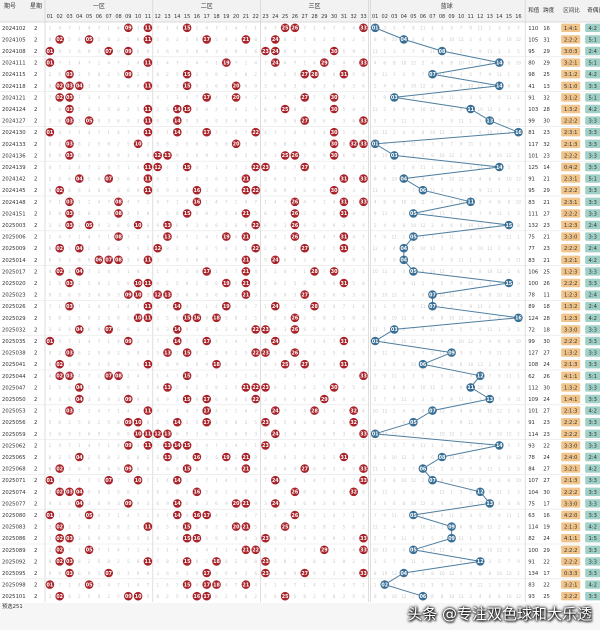  Describe the element at coordinates (499, 260) in the screenshot. I see `blue-miss-value: 7` at that location.